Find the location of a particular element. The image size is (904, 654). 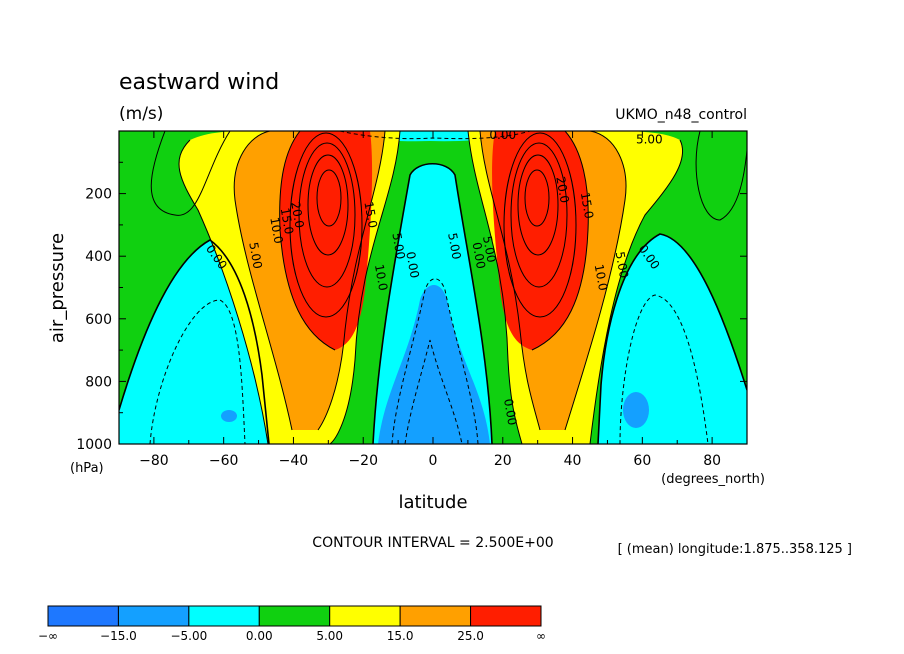

contour-interval-text: CONTOUR INTERVAL = 2.500E+00 is located at coordinates (432, 543).